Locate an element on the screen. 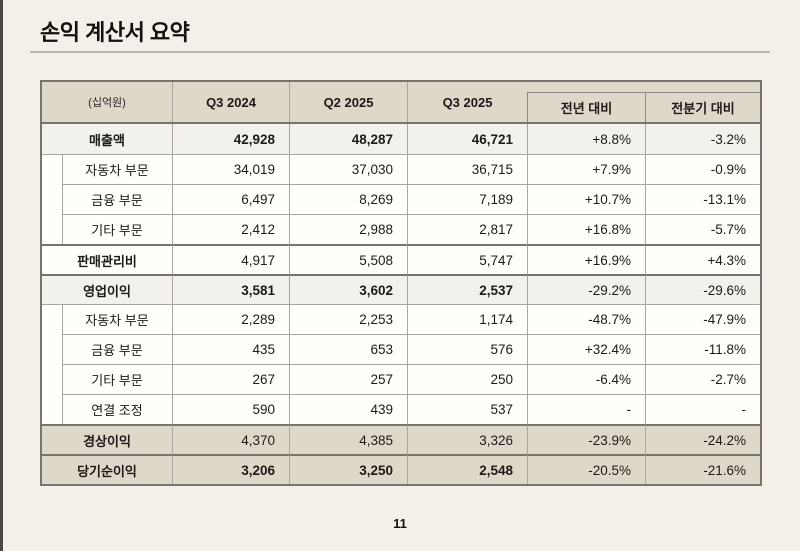 The height and width of the screenshot is (551, 800). cell-qoq: -47.9% is located at coordinates (702, 319).